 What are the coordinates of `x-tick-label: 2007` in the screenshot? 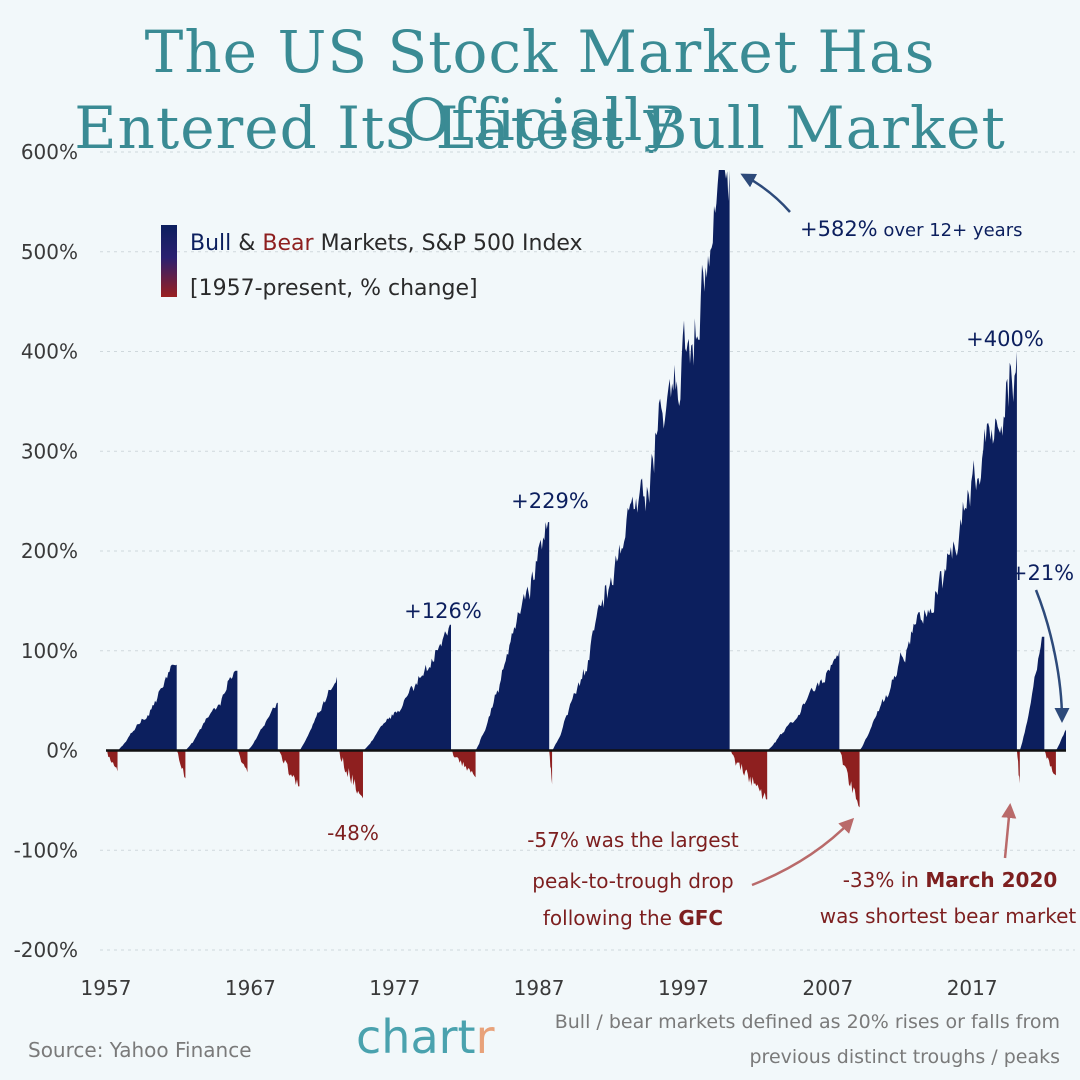 It's located at (827, 988).